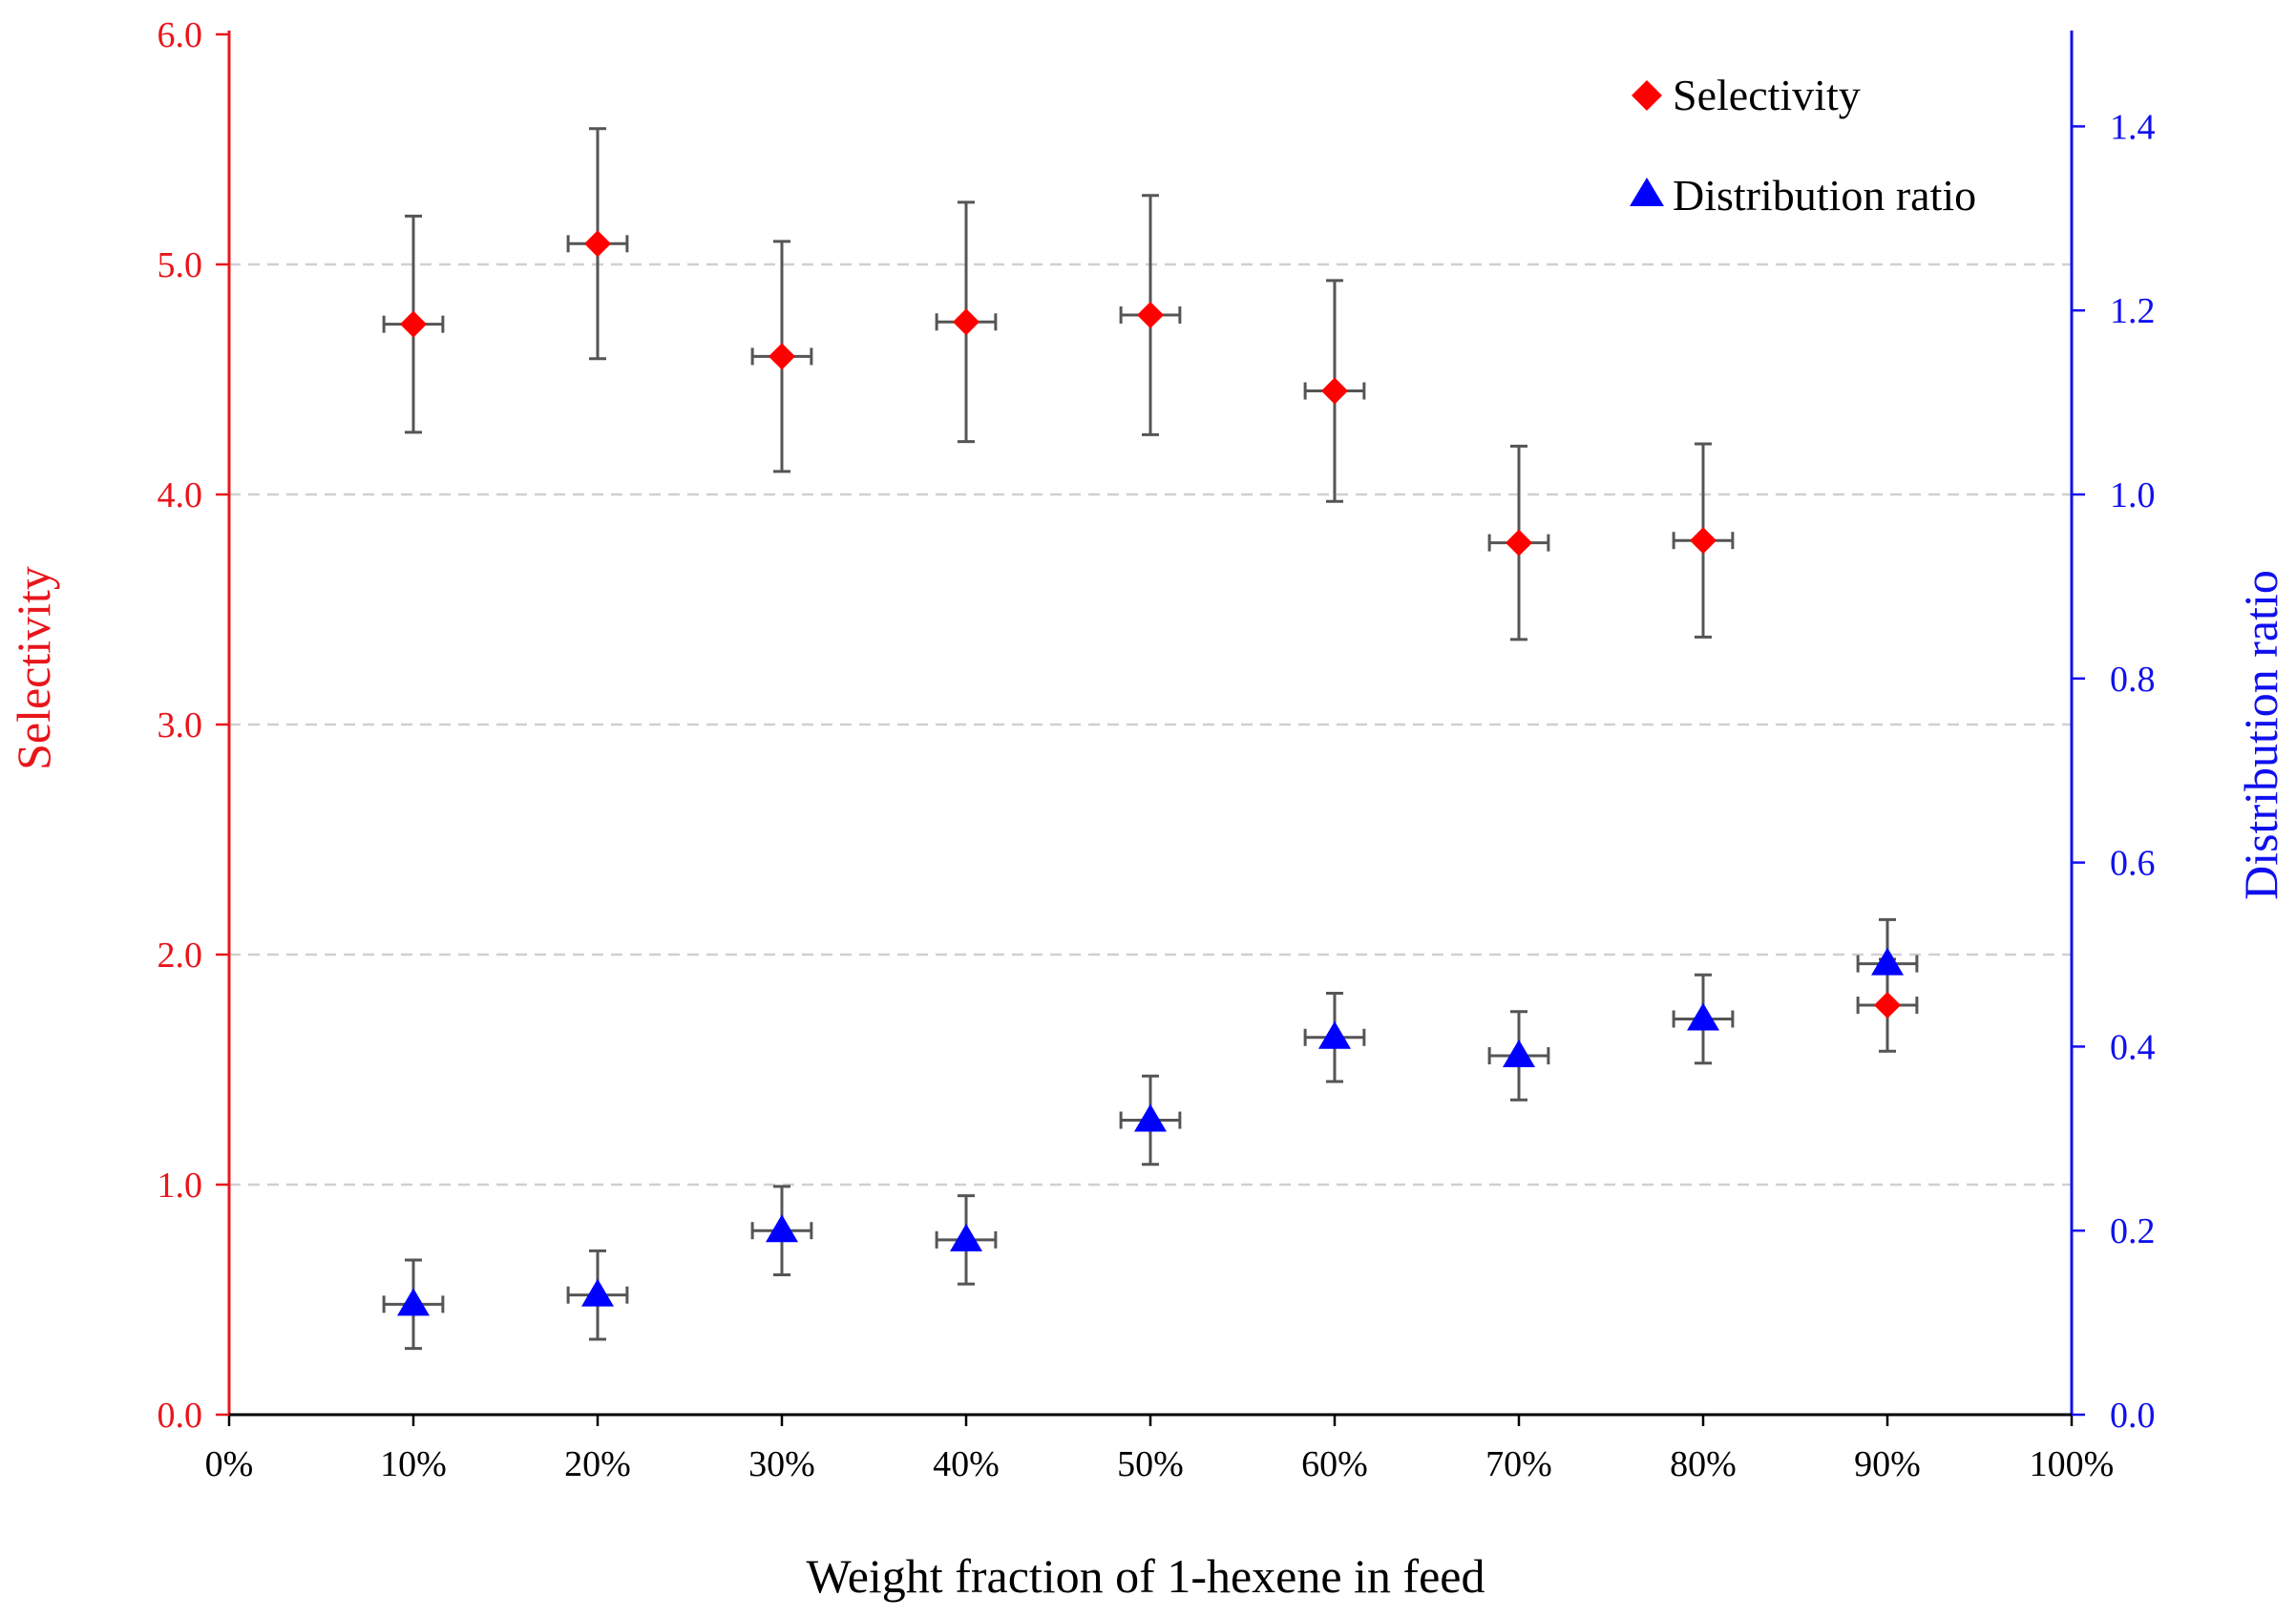 The image size is (2296, 1618). What do you see at coordinates (33, 668) in the screenshot?
I see `y-axis-left-title: Selectivity` at bounding box center [33, 668].